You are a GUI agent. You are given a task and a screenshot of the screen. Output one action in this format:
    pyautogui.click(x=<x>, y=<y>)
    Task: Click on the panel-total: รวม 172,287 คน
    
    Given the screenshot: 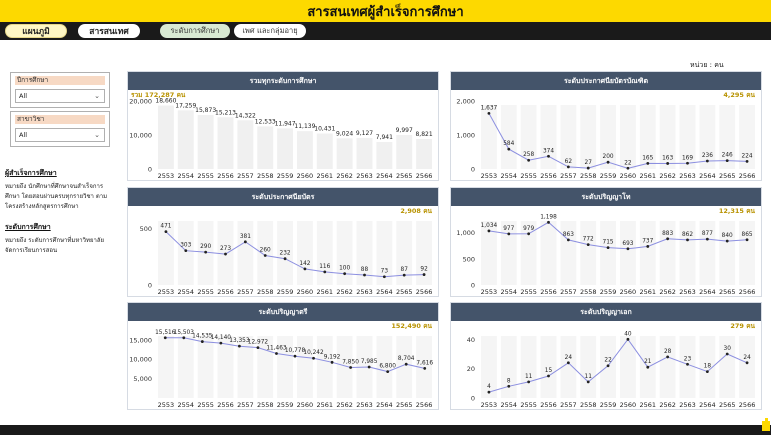 What is the action you would take?
    pyautogui.click(x=158, y=94)
    